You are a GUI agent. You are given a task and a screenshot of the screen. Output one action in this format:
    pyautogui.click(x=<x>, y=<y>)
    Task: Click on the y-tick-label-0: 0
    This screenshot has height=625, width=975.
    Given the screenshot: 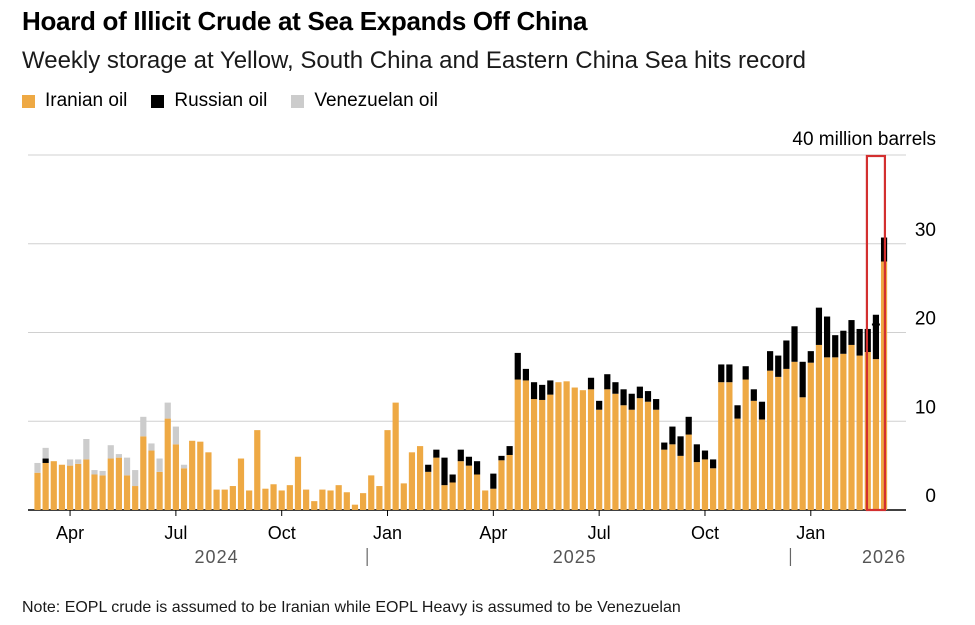 What is the action you would take?
    pyautogui.click(x=930, y=496)
    